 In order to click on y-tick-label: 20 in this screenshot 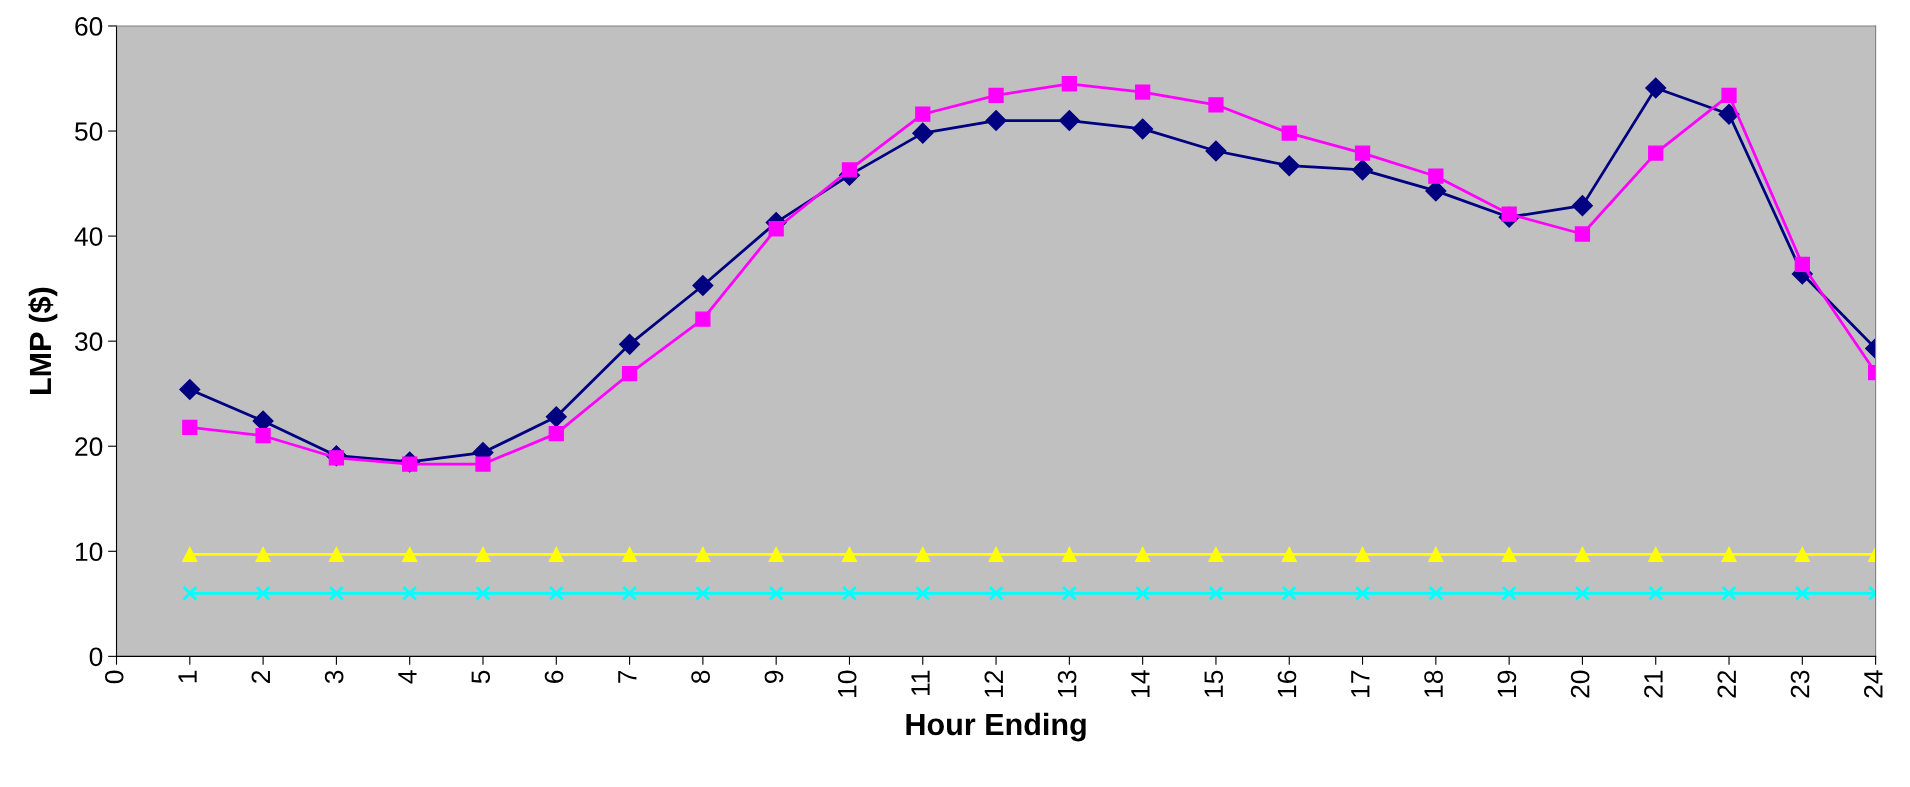, I will do `click(89, 447)`.